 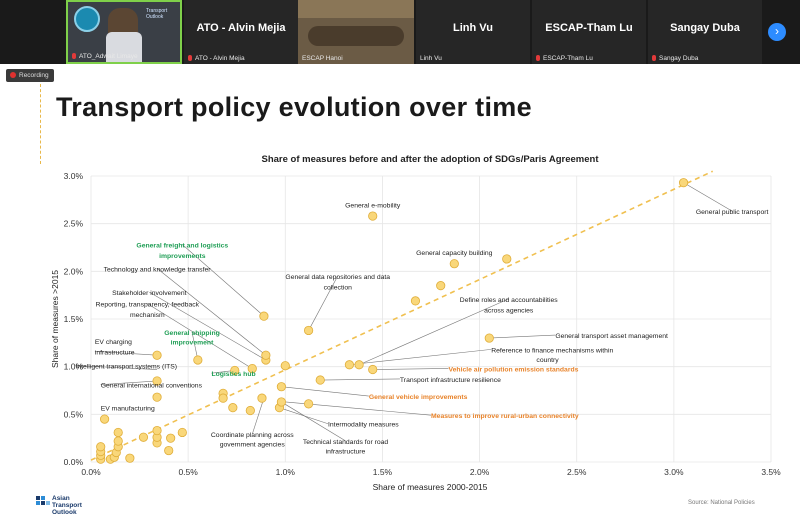 What do you see at coordinates (147, 315) in the screenshot?
I see `annotation-label: mechanism` at bounding box center [147, 315].